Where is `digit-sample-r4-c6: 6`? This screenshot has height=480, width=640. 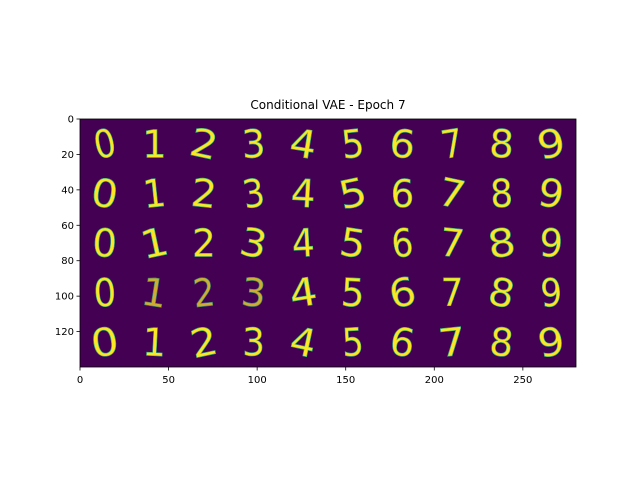 digit-sample-r4-c6: 6 is located at coordinates (402, 343).